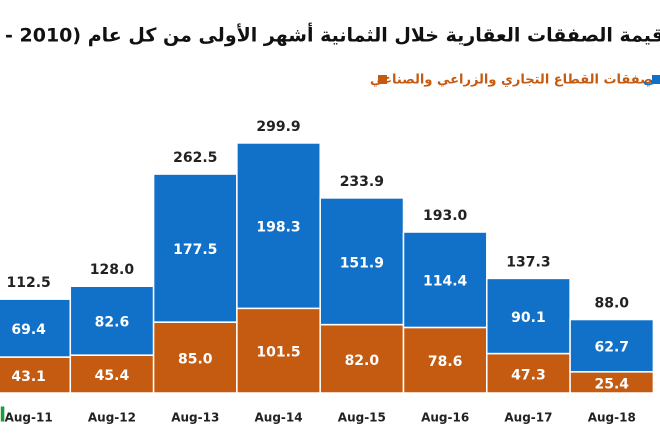 The image size is (660, 440). I want to click on total-label: 233.9, so click(362, 182).